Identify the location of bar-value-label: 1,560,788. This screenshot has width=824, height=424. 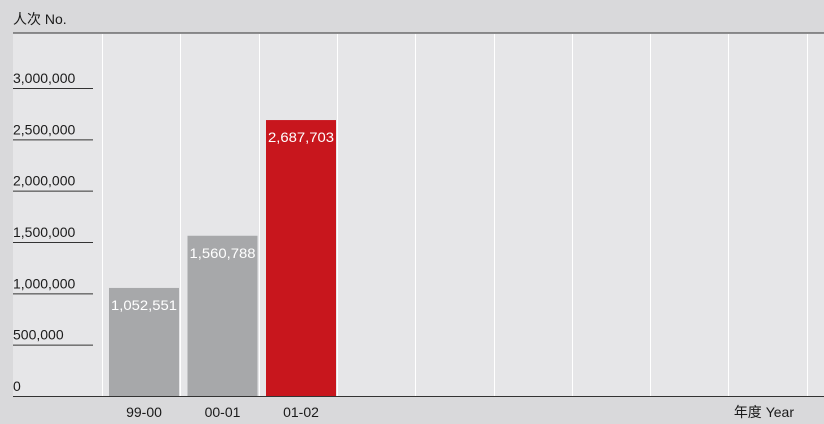
(223, 253).